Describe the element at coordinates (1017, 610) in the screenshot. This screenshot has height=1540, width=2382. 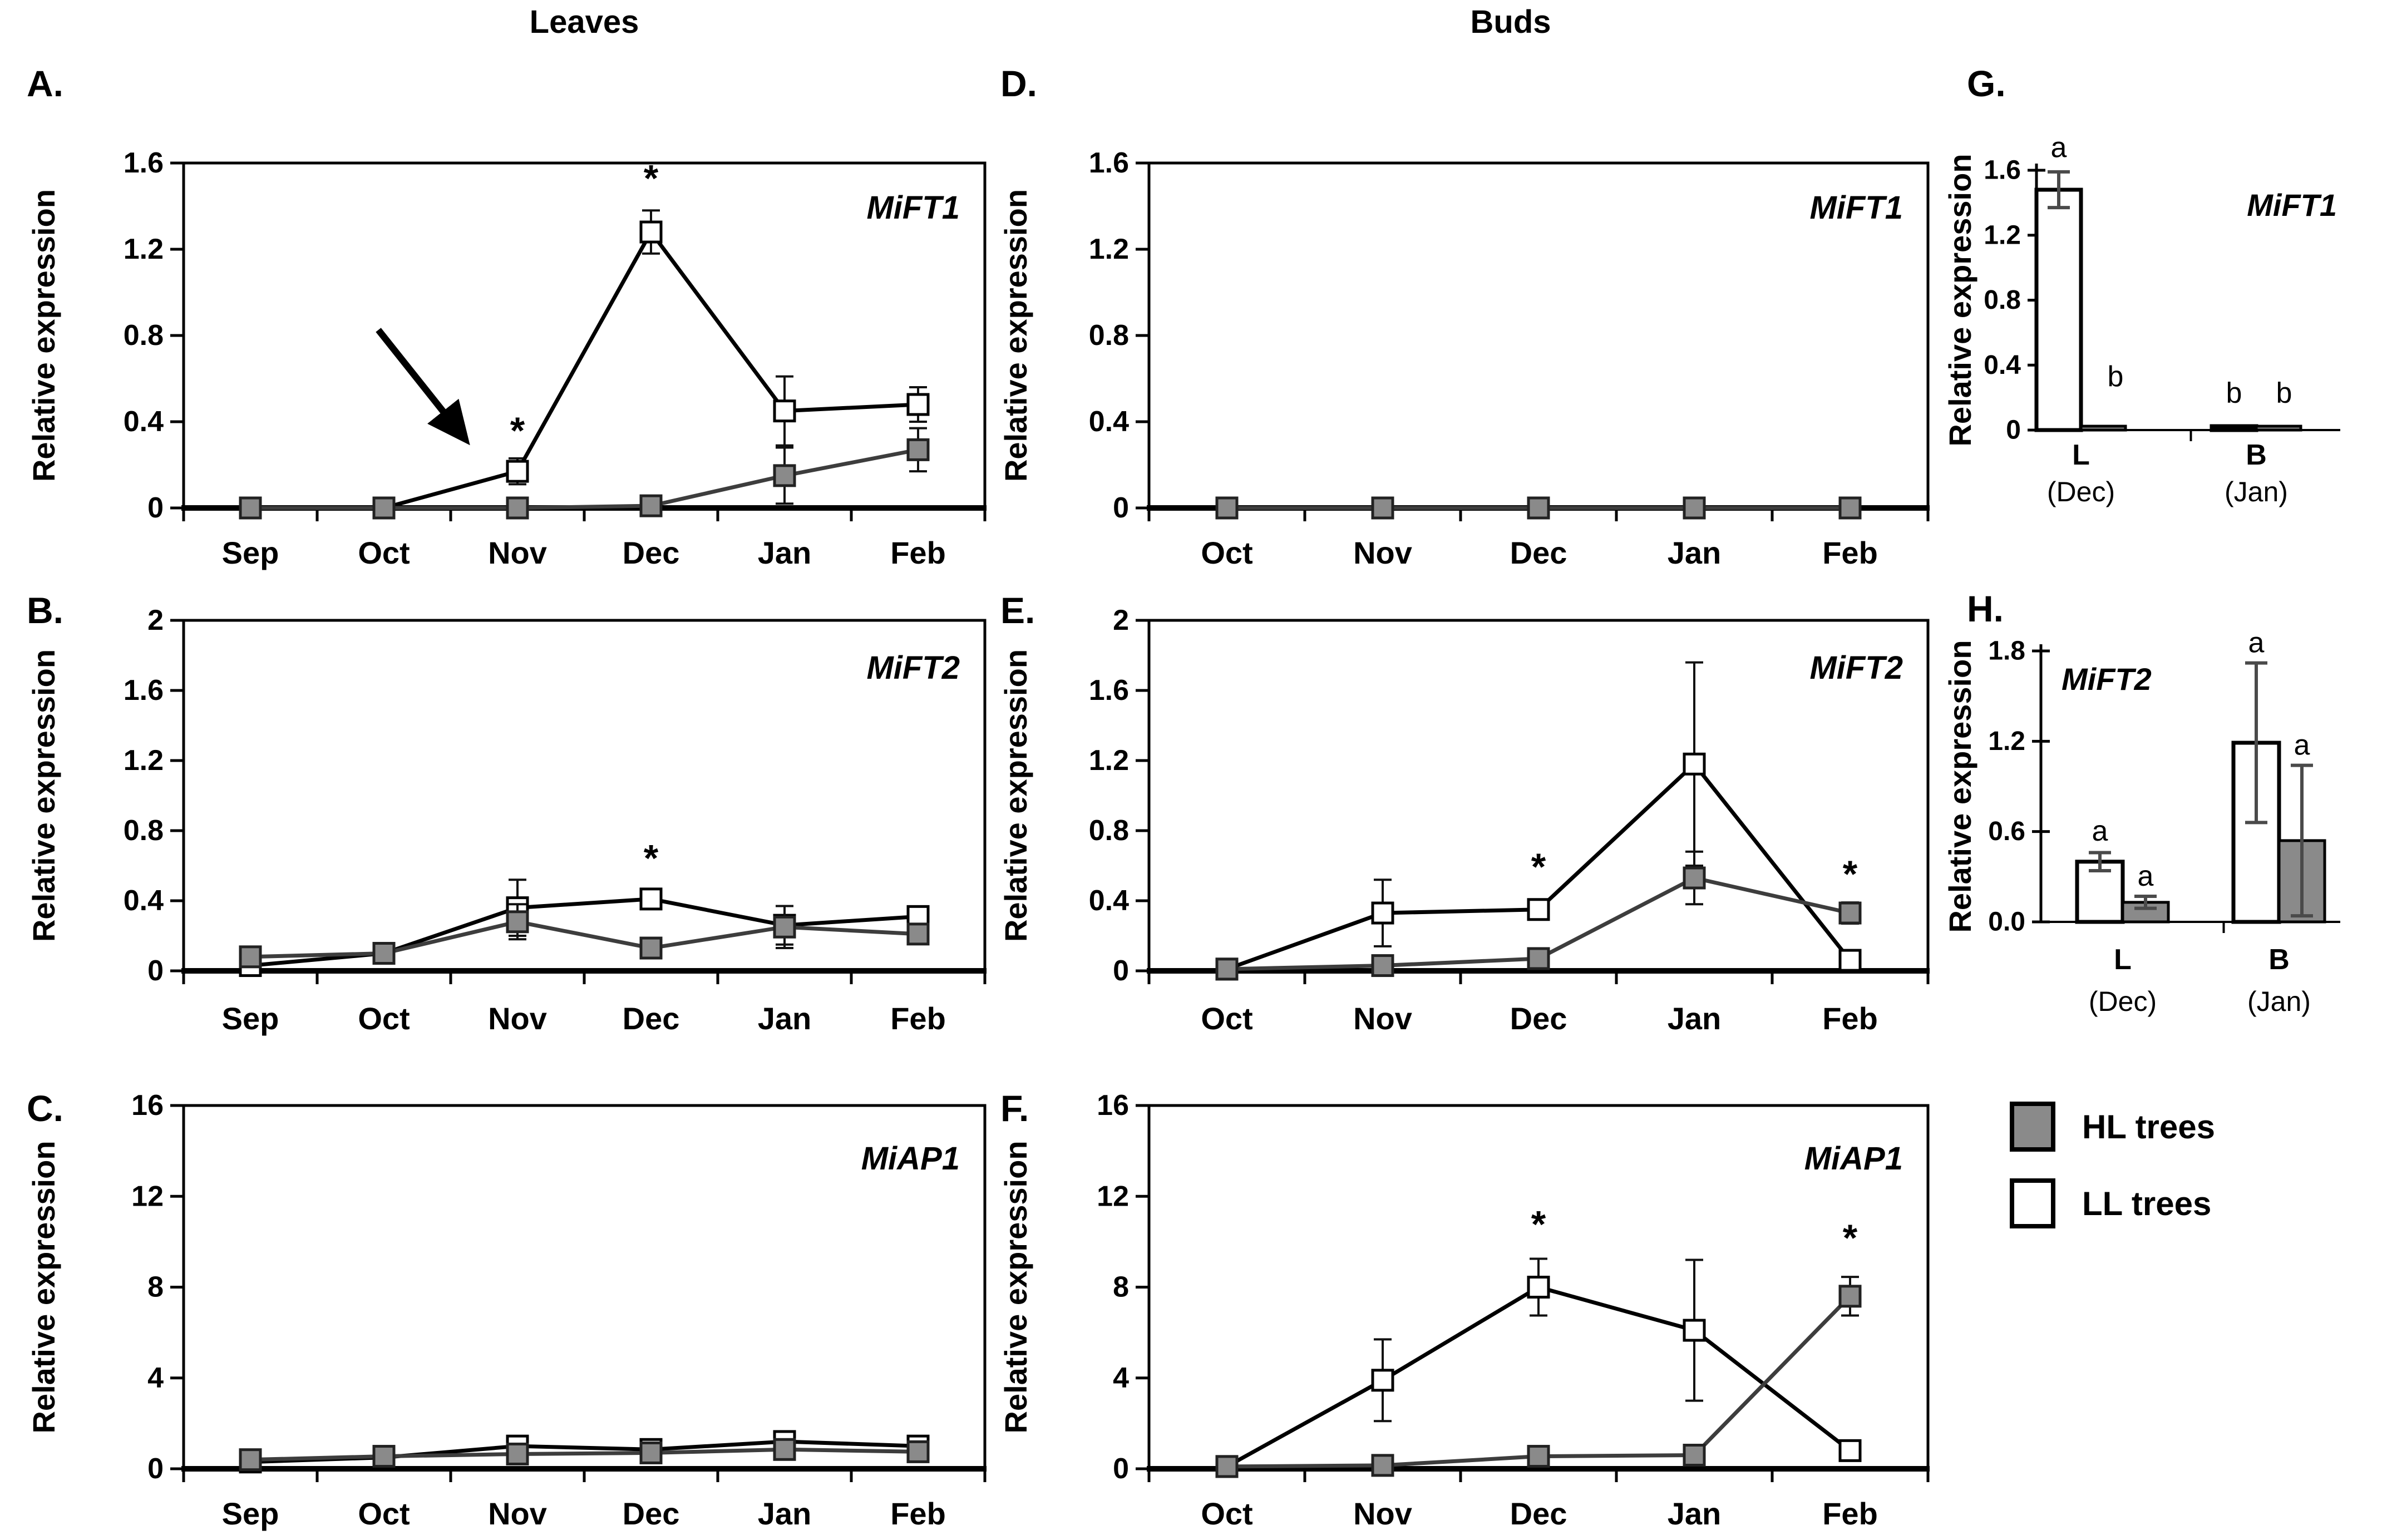
I see `svg-text: E.` at that location.